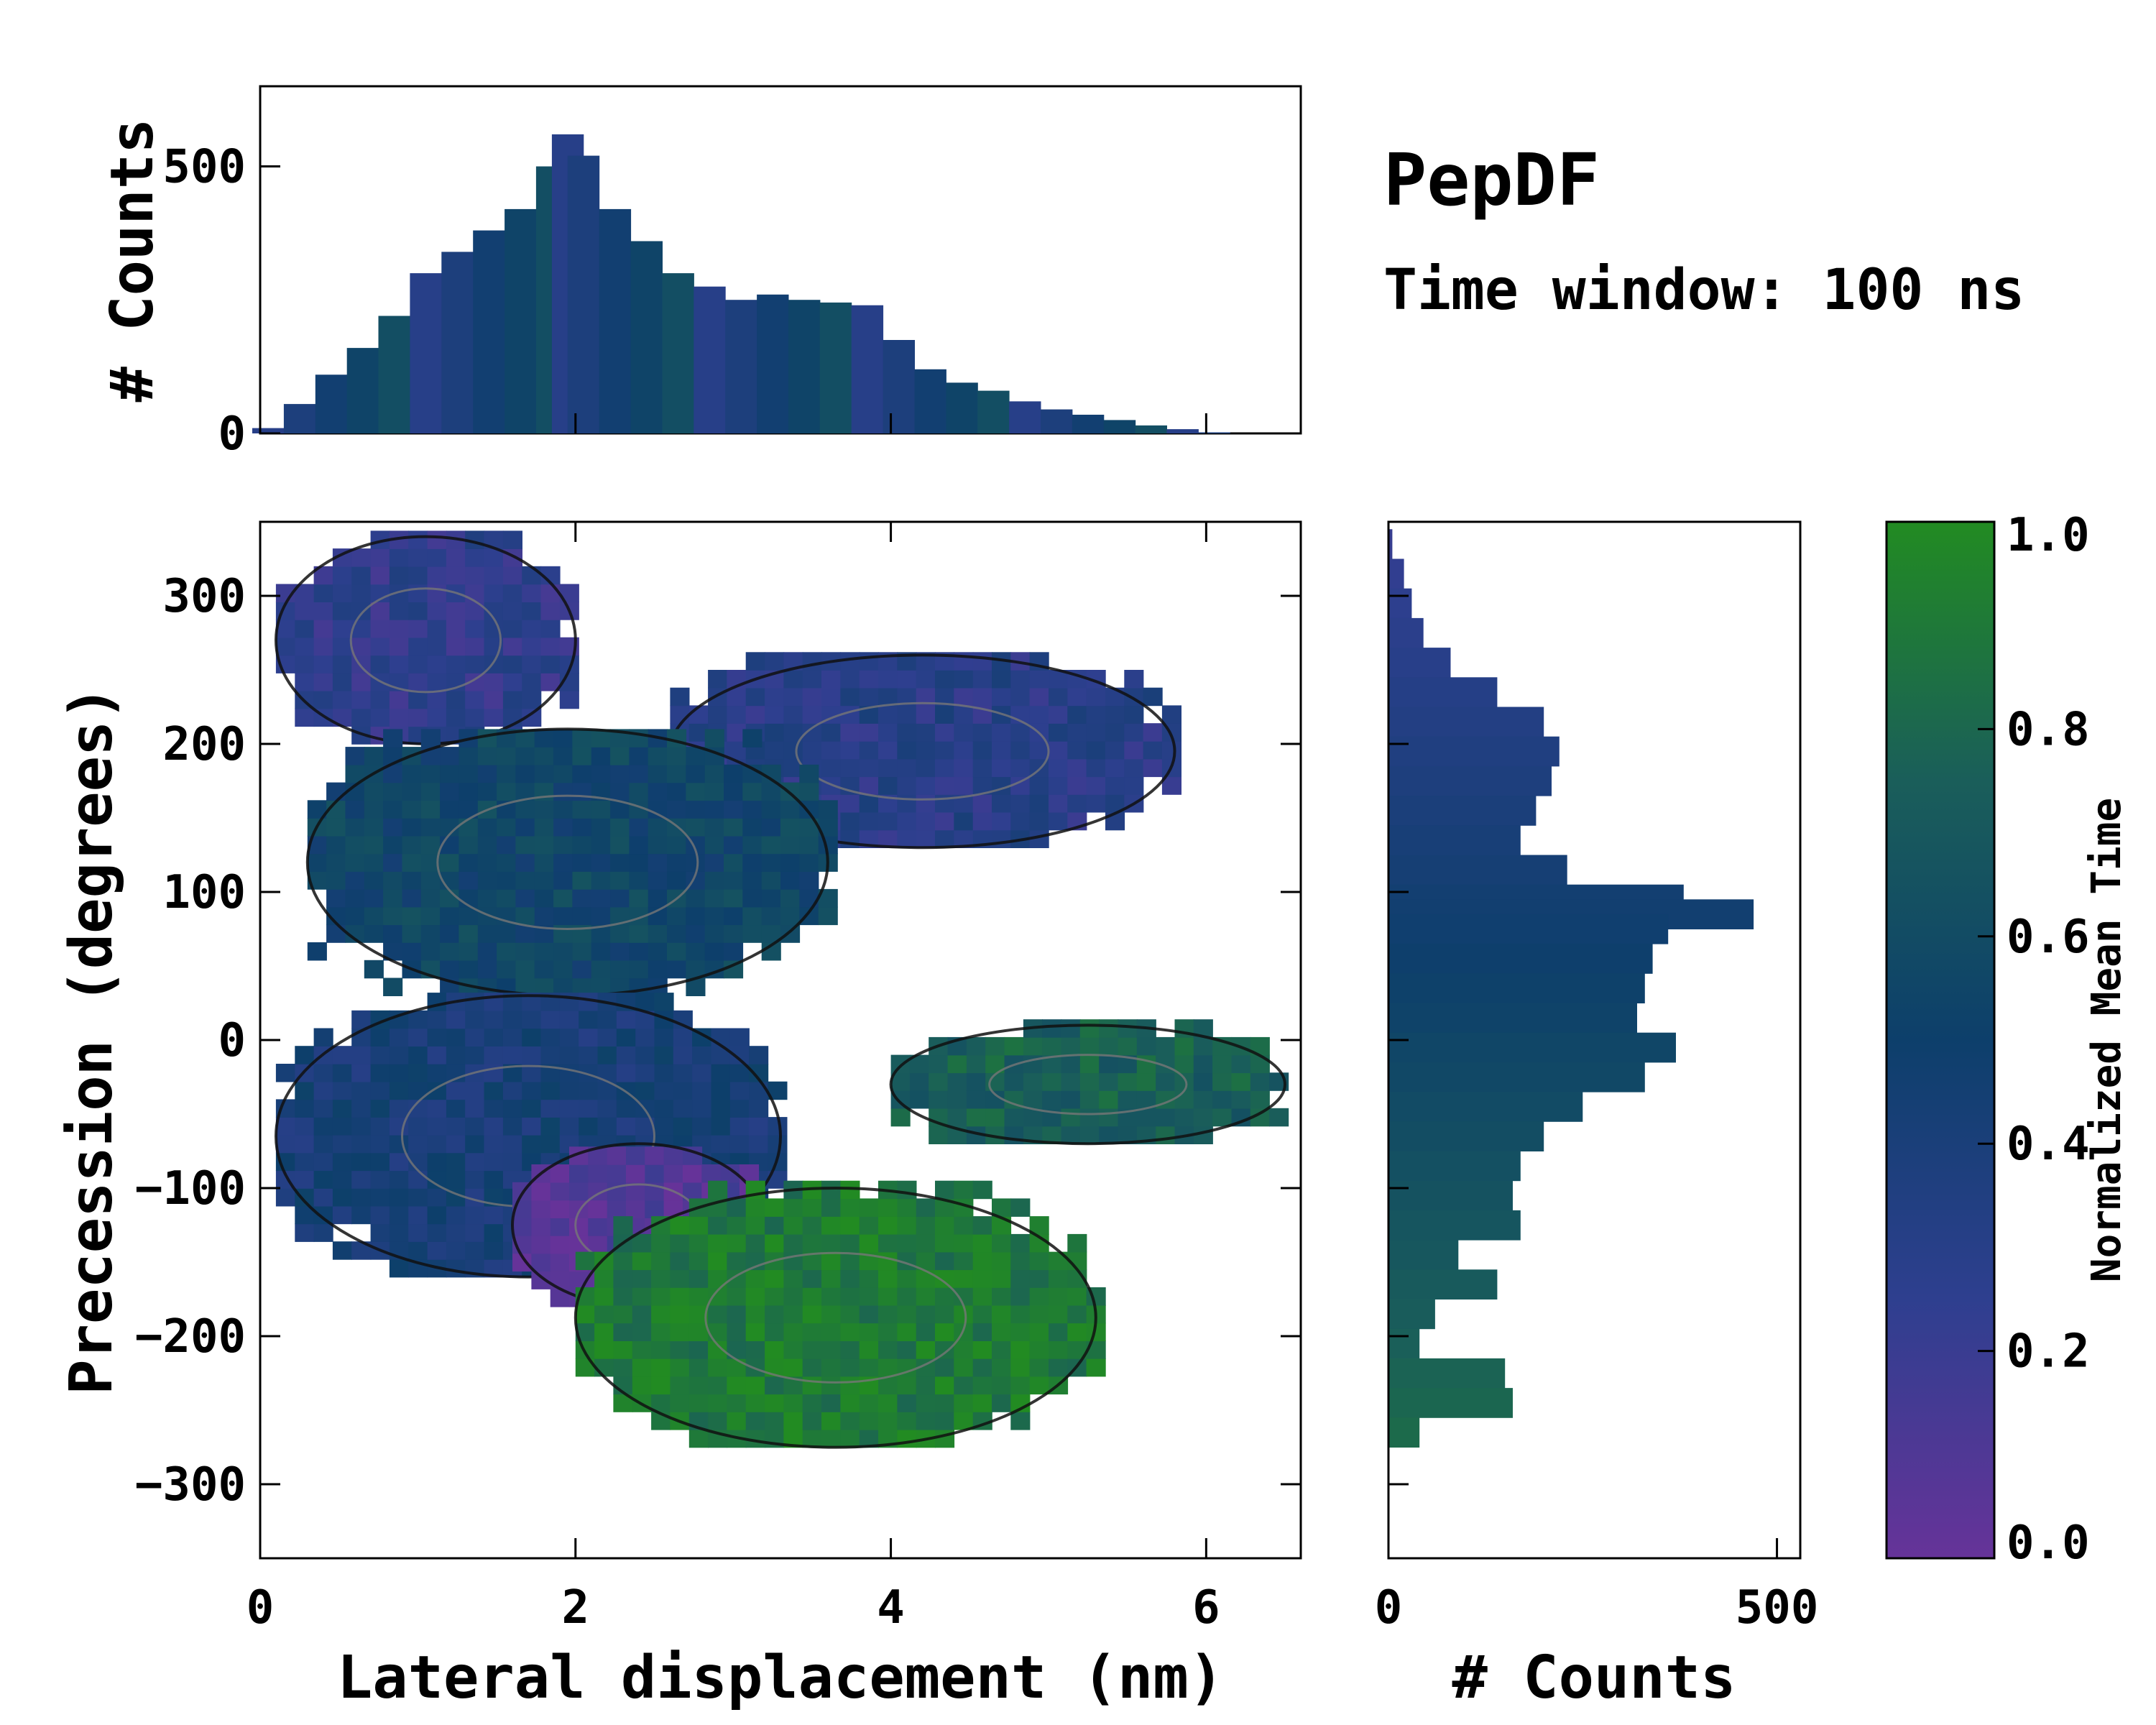 Image resolution: width=2156 pixels, height=1725 pixels. What do you see at coordinates (1389, 1607) in the screenshot?
I see `right-x-tick-label: 0` at bounding box center [1389, 1607].